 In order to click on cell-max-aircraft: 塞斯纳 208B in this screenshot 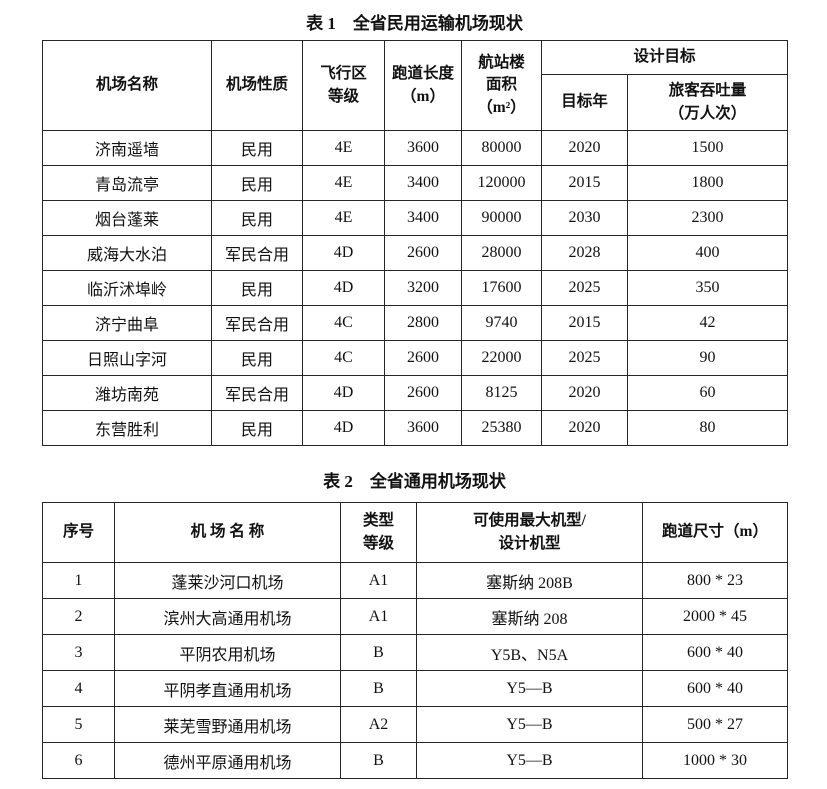, I will do `click(529, 580)`.